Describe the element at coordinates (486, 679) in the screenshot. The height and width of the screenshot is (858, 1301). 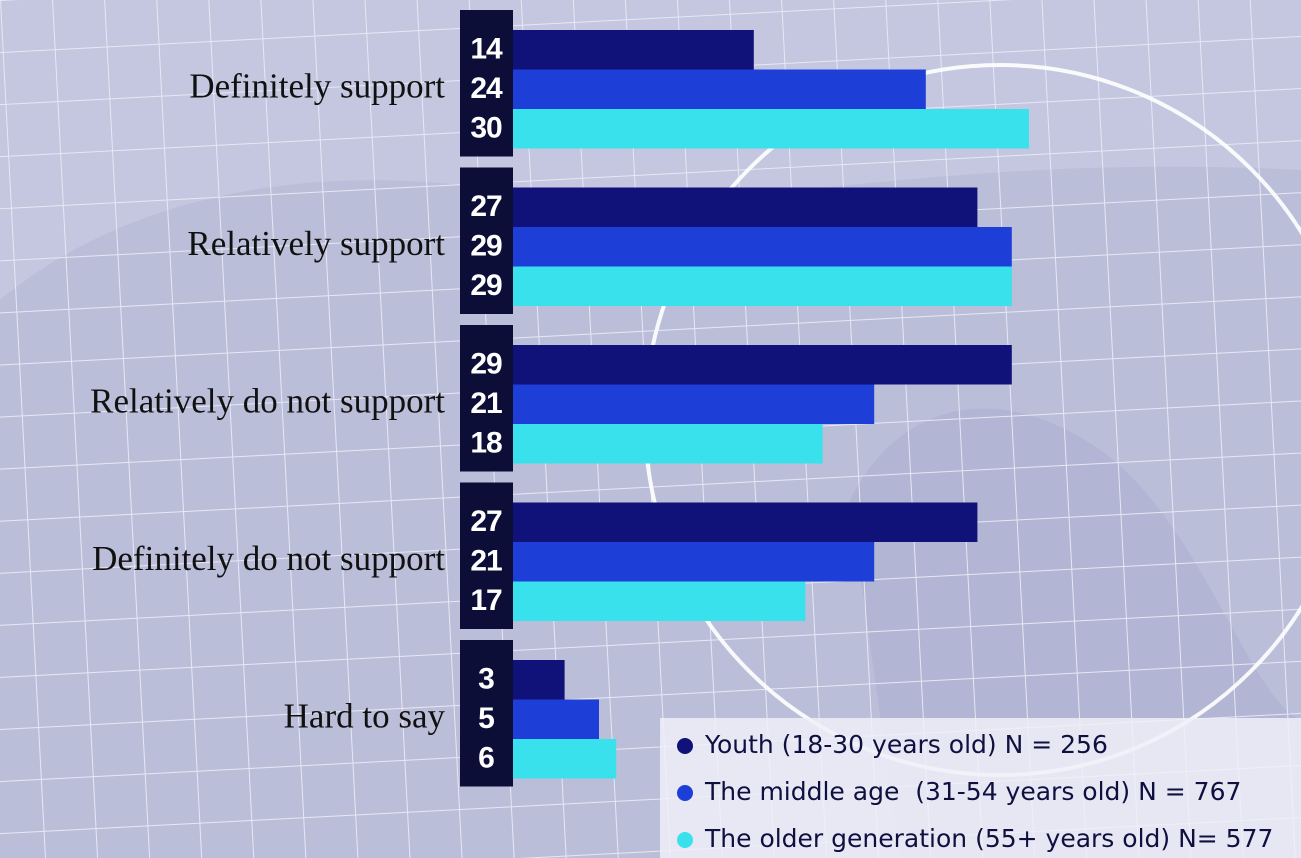
I see `value-label: 3` at that location.